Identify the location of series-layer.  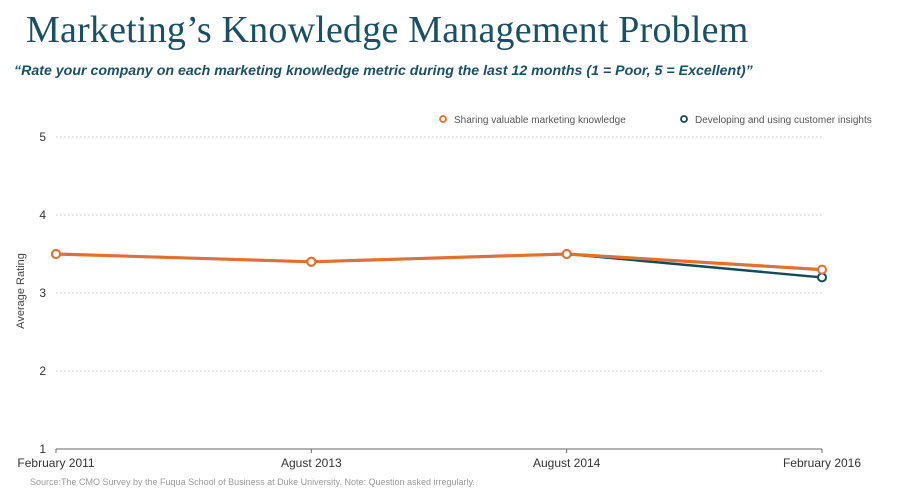
(439, 266).